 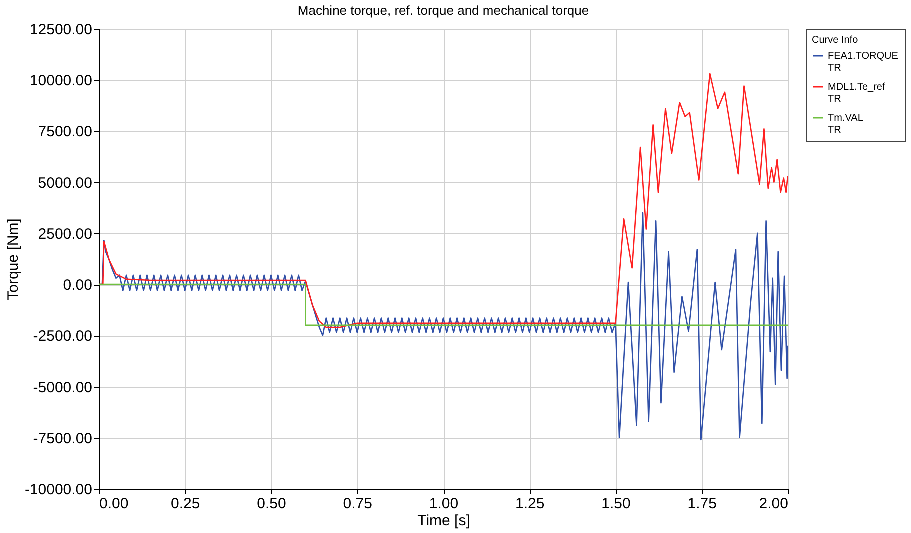 What do you see at coordinates (77, 285) in the screenshot?
I see `y-tick-label: 0.00` at bounding box center [77, 285].